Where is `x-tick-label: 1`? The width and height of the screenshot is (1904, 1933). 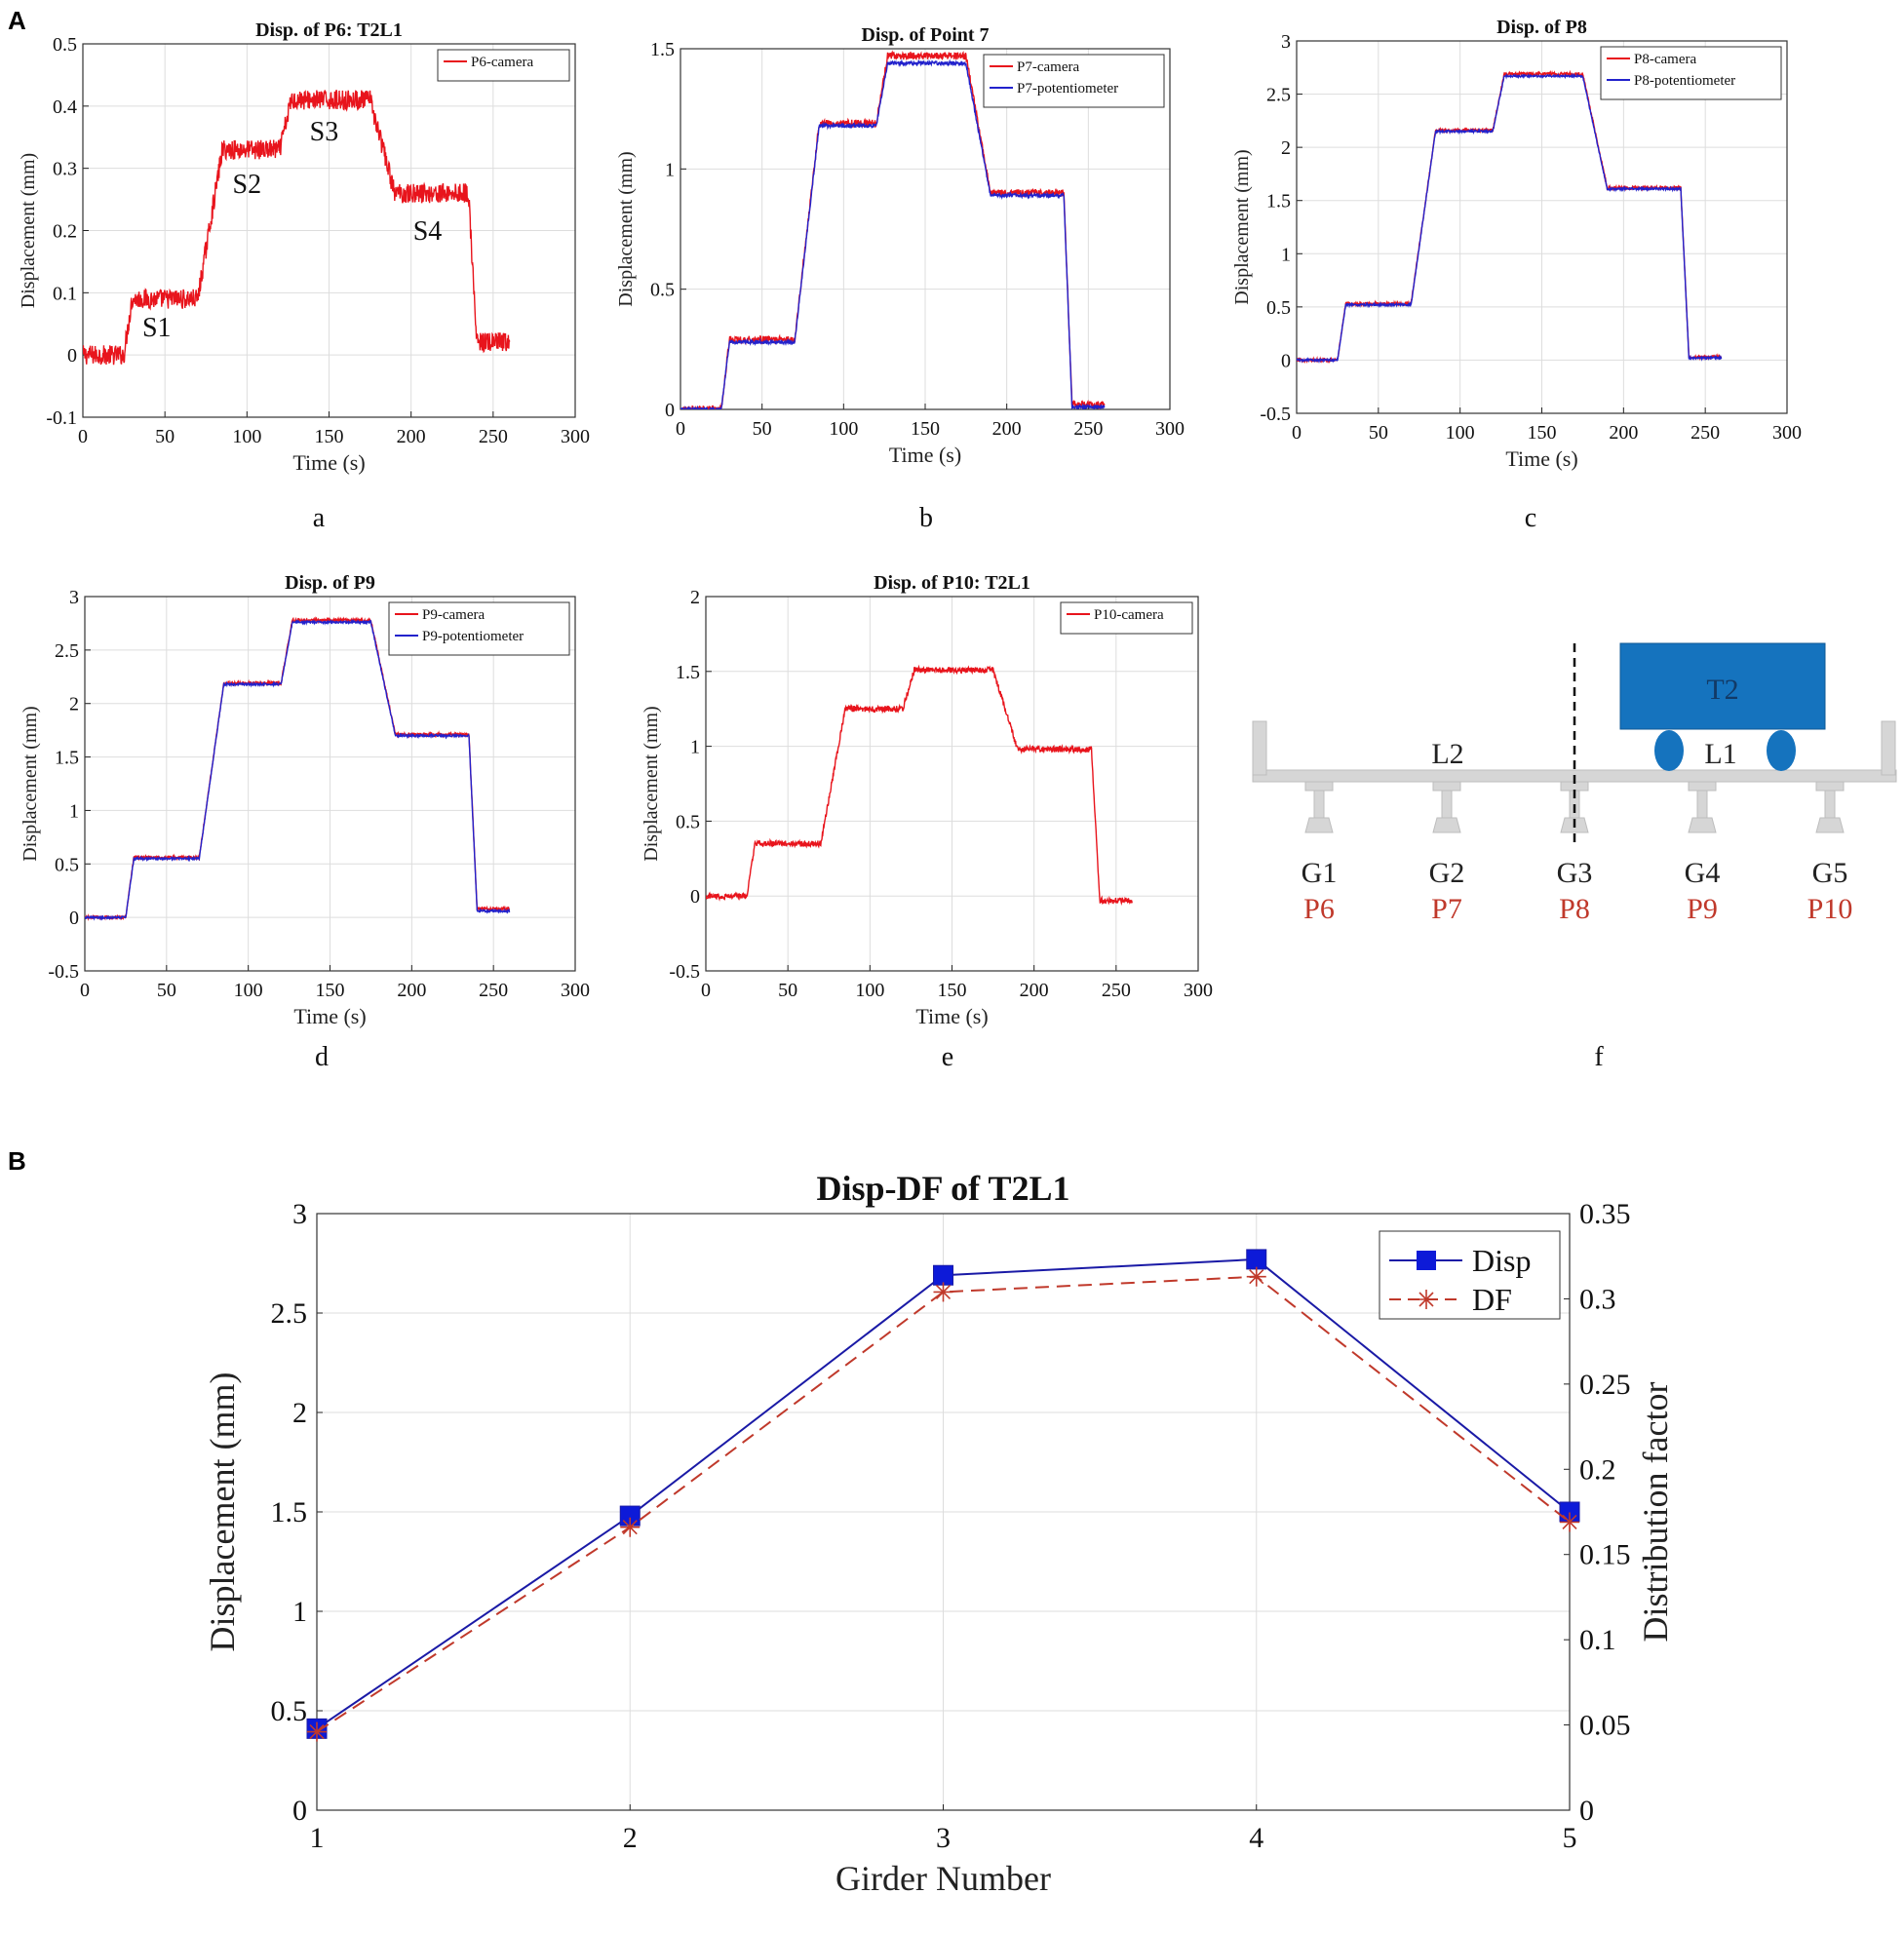 x-tick-label: 1 is located at coordinates (317, 1838).